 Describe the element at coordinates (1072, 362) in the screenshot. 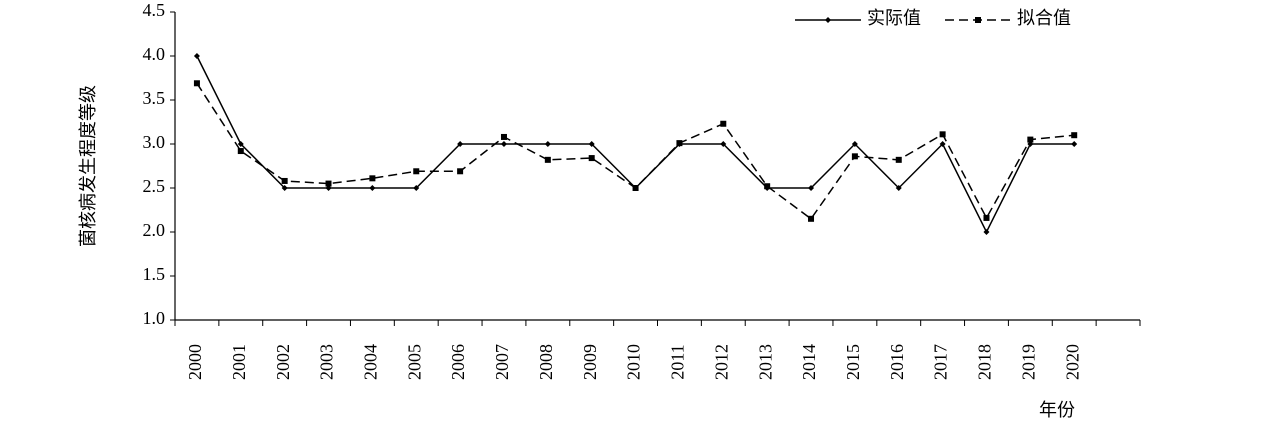

I see `x-tick-label: 2020` at that location.